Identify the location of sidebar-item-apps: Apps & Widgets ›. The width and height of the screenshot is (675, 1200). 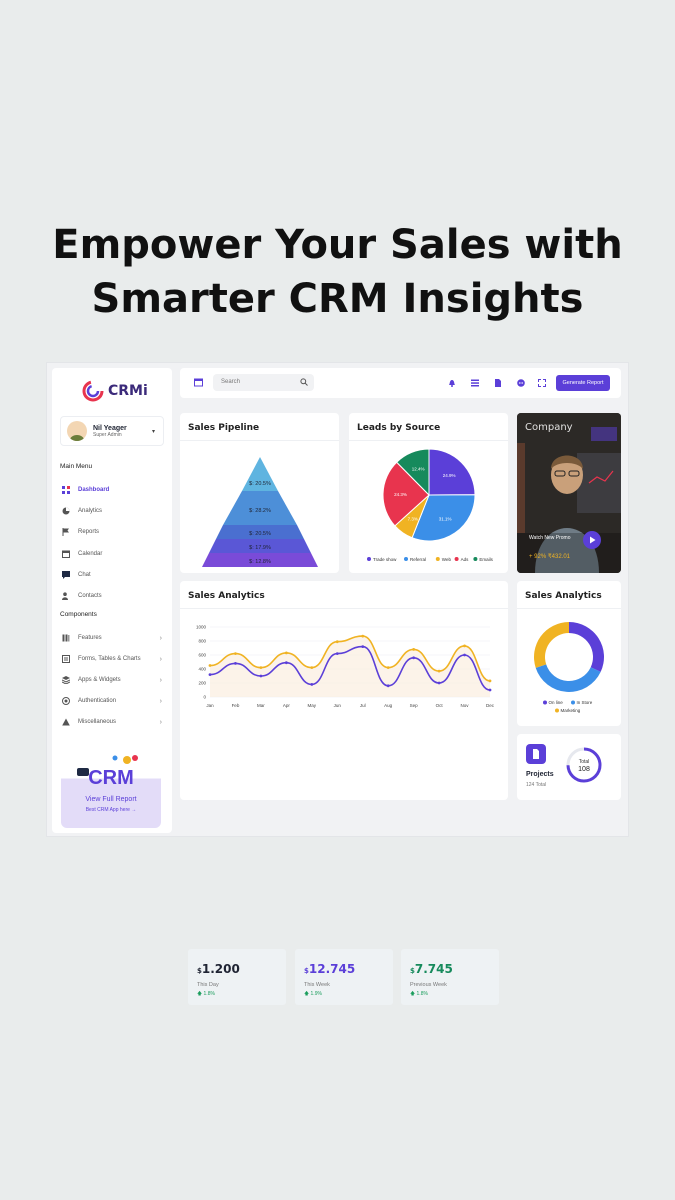
(114, 680).